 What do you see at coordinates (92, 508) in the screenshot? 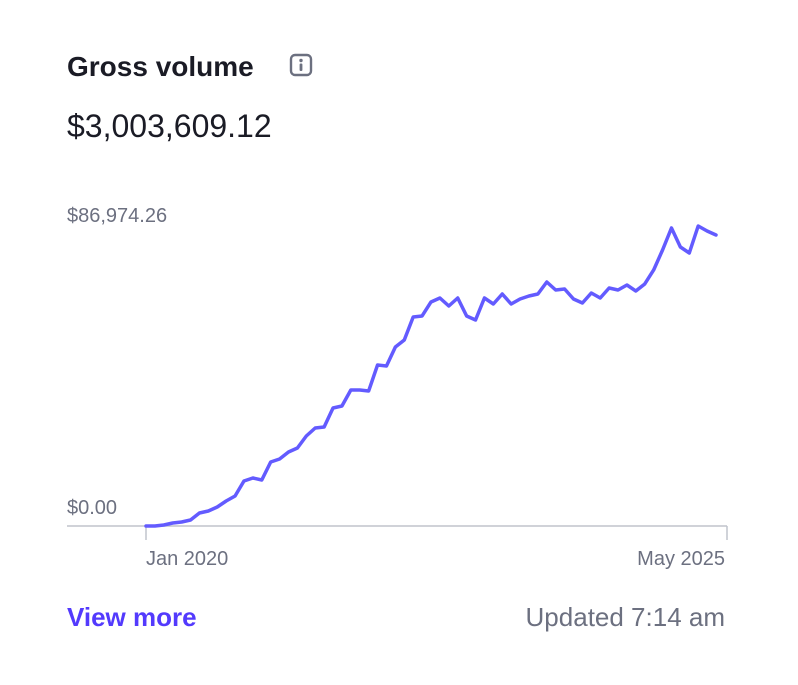
I see `y-tick-label: $0.00` at bounding box center [92, 508].